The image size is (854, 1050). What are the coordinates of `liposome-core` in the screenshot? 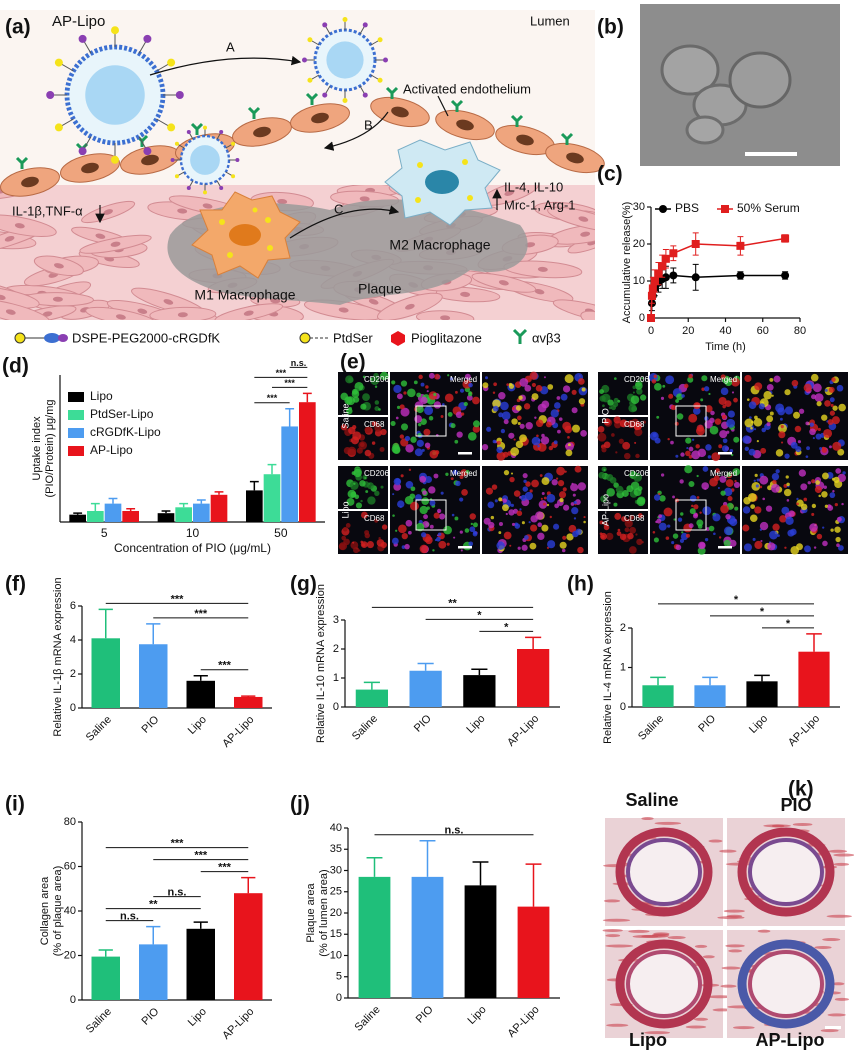 It's located at (345, 60).